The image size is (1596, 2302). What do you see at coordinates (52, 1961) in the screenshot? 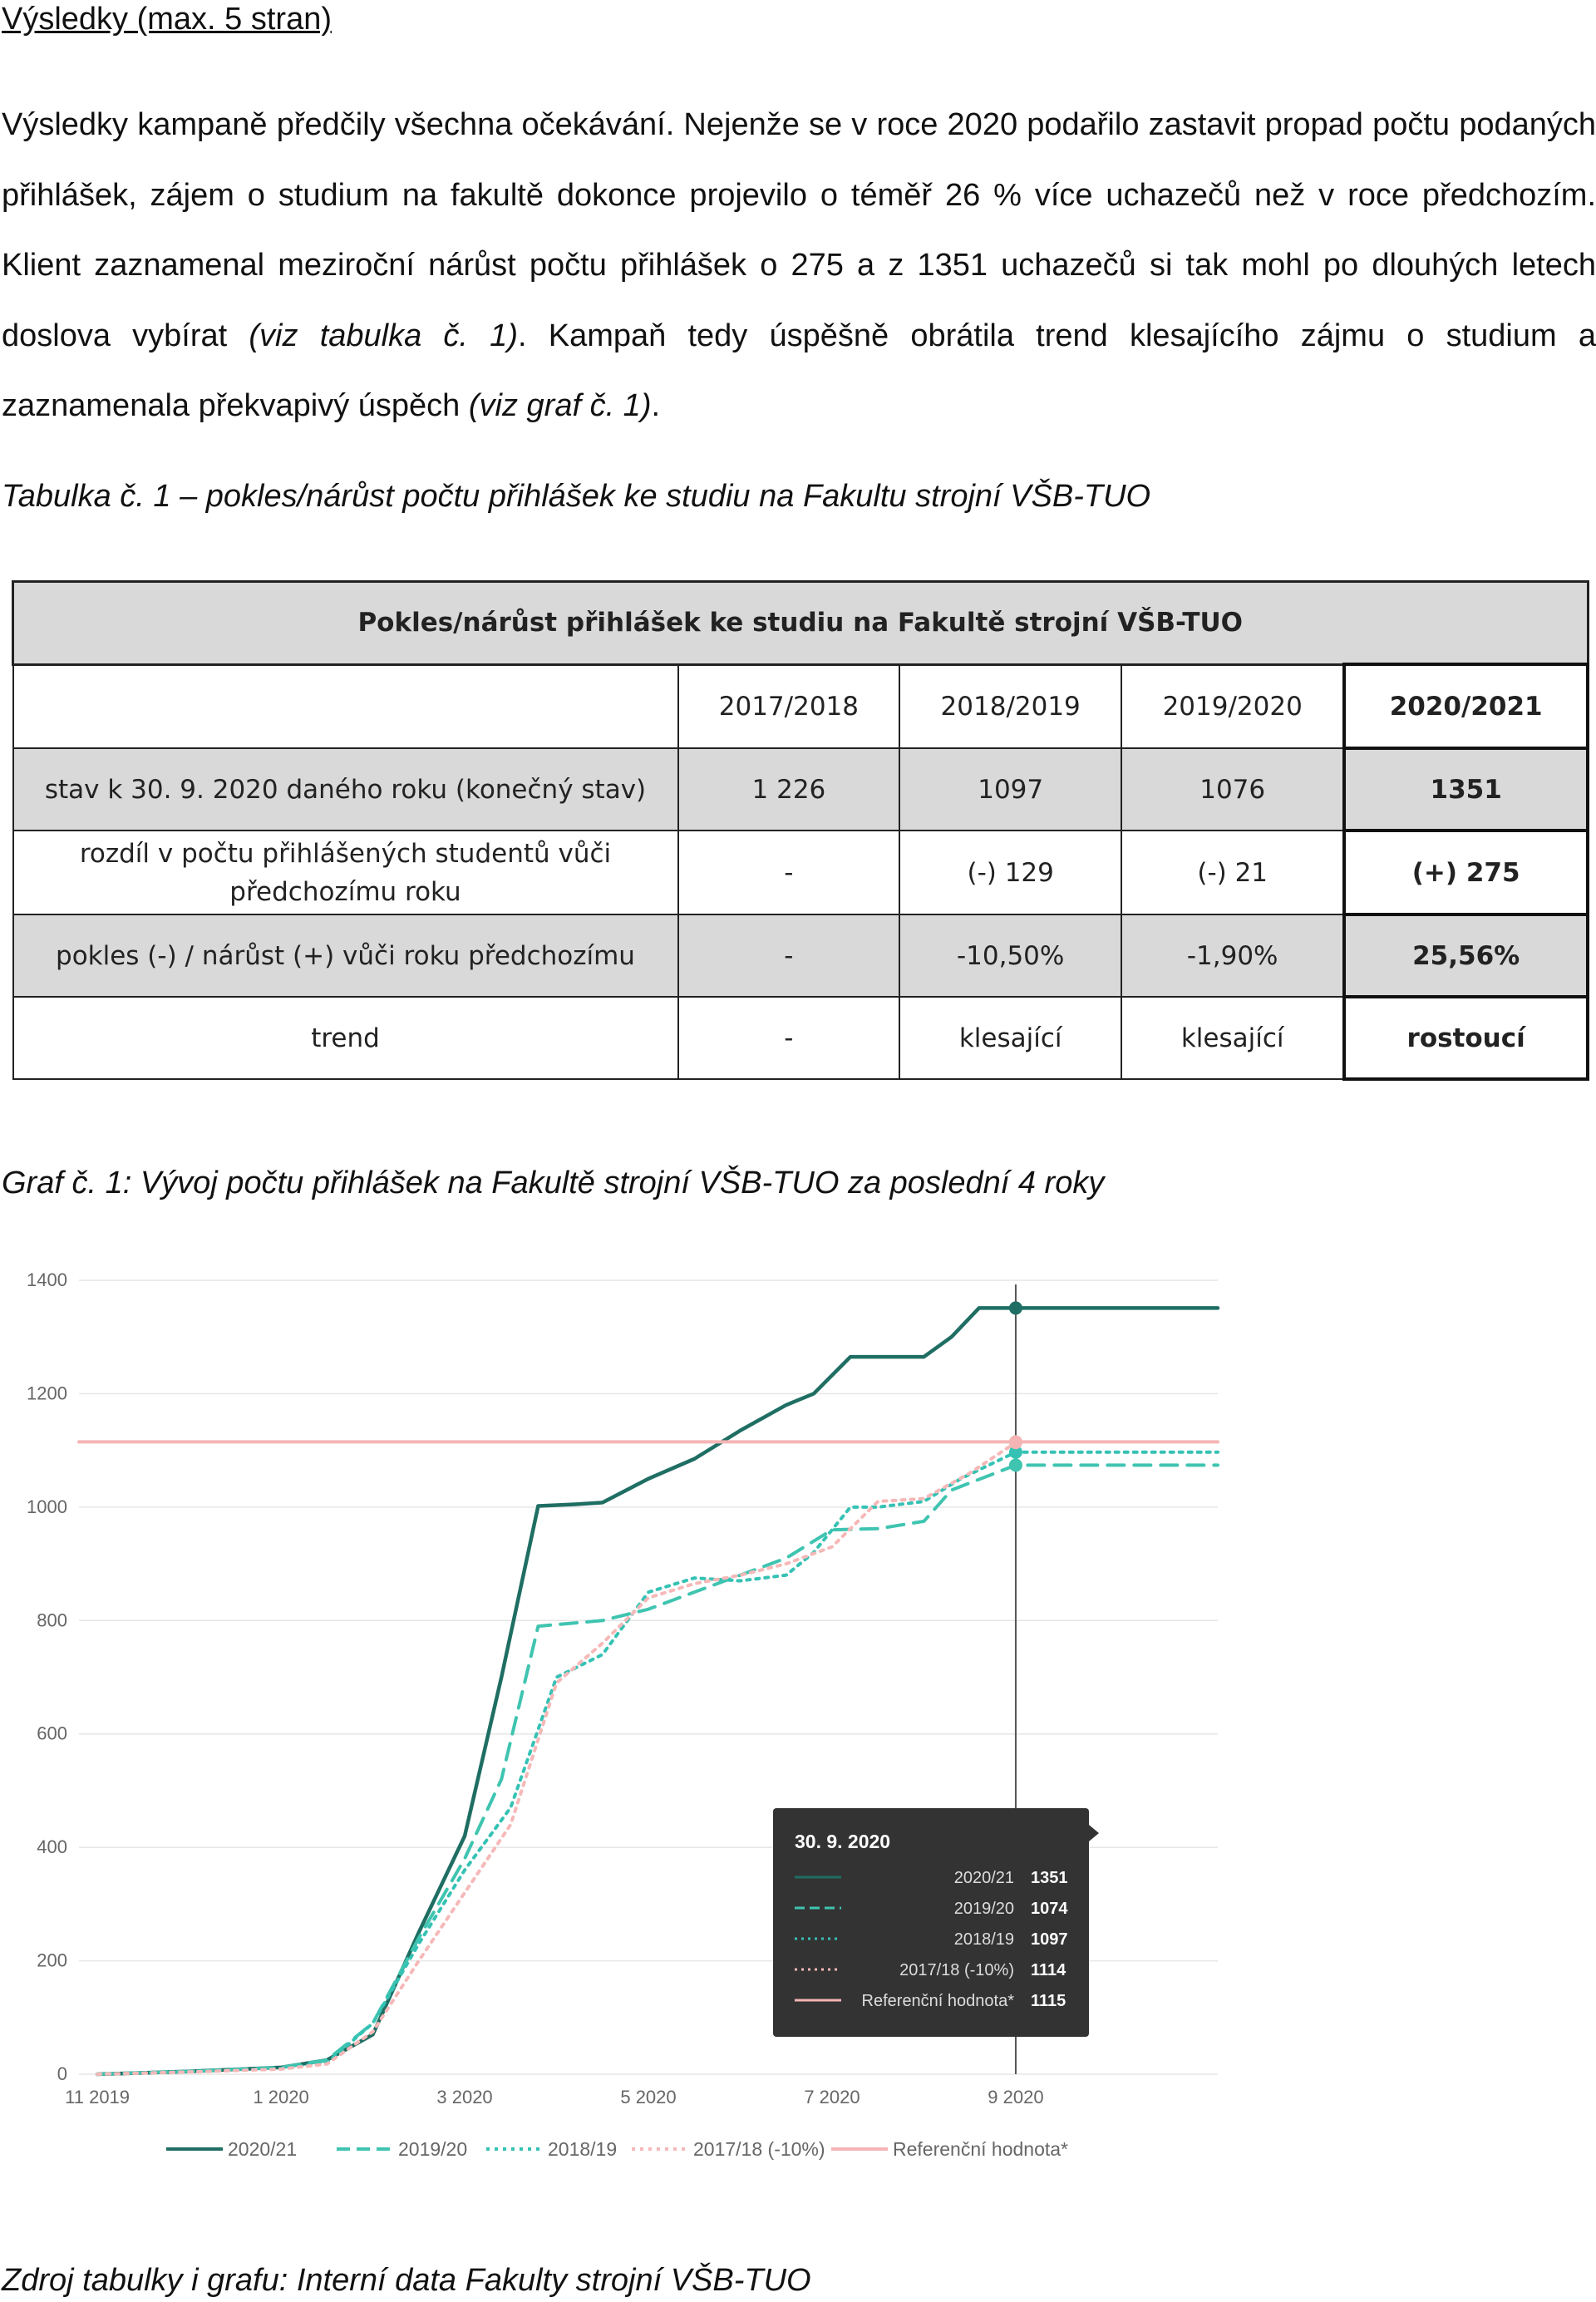
I see `y-tick-label: 200` at bounding box center [52, 1961].